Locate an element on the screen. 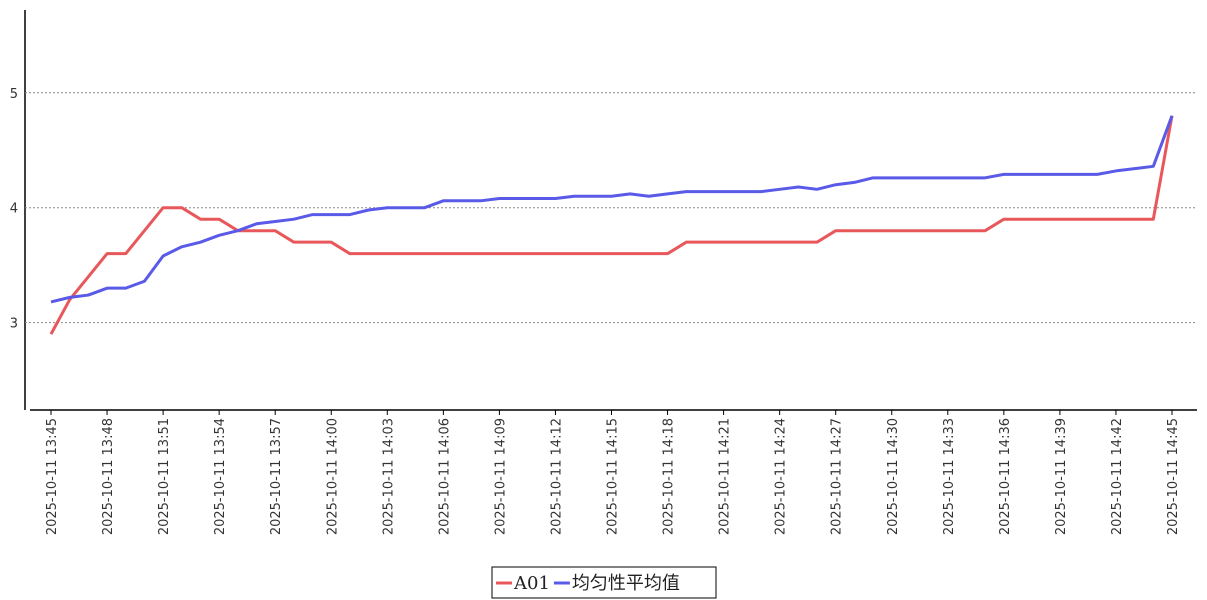 Image resolution: width=1207 pixels, height=600 pixels. x-tick-label: 2025-10-11 14:45 is located at coordinates (1173, 476).